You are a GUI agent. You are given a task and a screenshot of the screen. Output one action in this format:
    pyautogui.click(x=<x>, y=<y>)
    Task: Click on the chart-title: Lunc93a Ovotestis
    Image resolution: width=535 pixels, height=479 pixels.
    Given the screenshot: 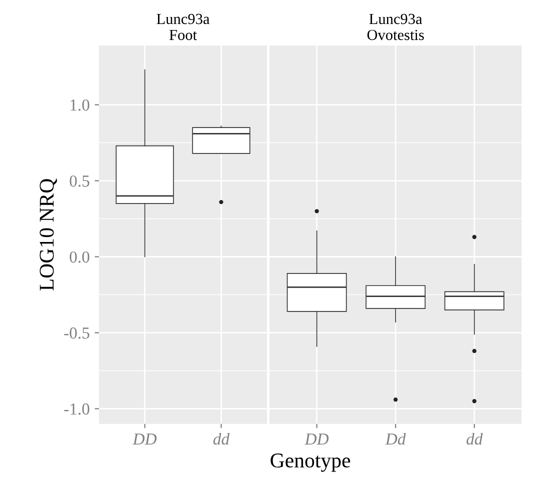 What is the action you would take?
    pyautogui.click(x=395, y=27)
    